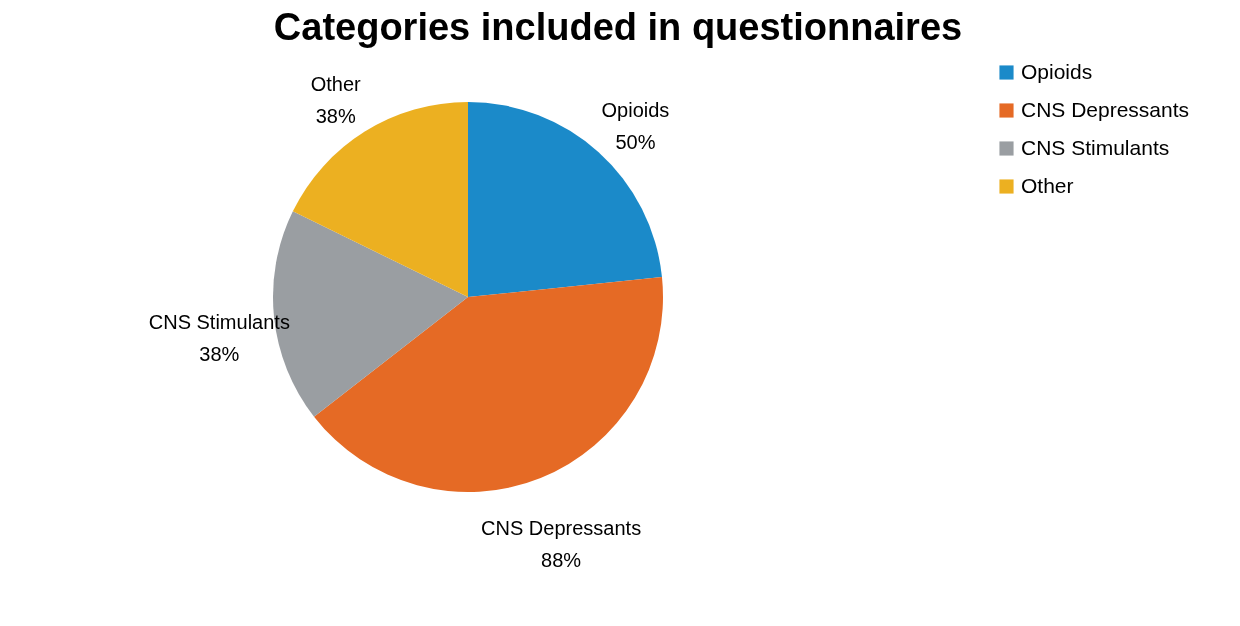 The height and width of the screenshot is (626, 1240). What do you see at coordinates (335, 83) in the screenshot?
I see `slice-label: Other` at bounding box center [335, 83].